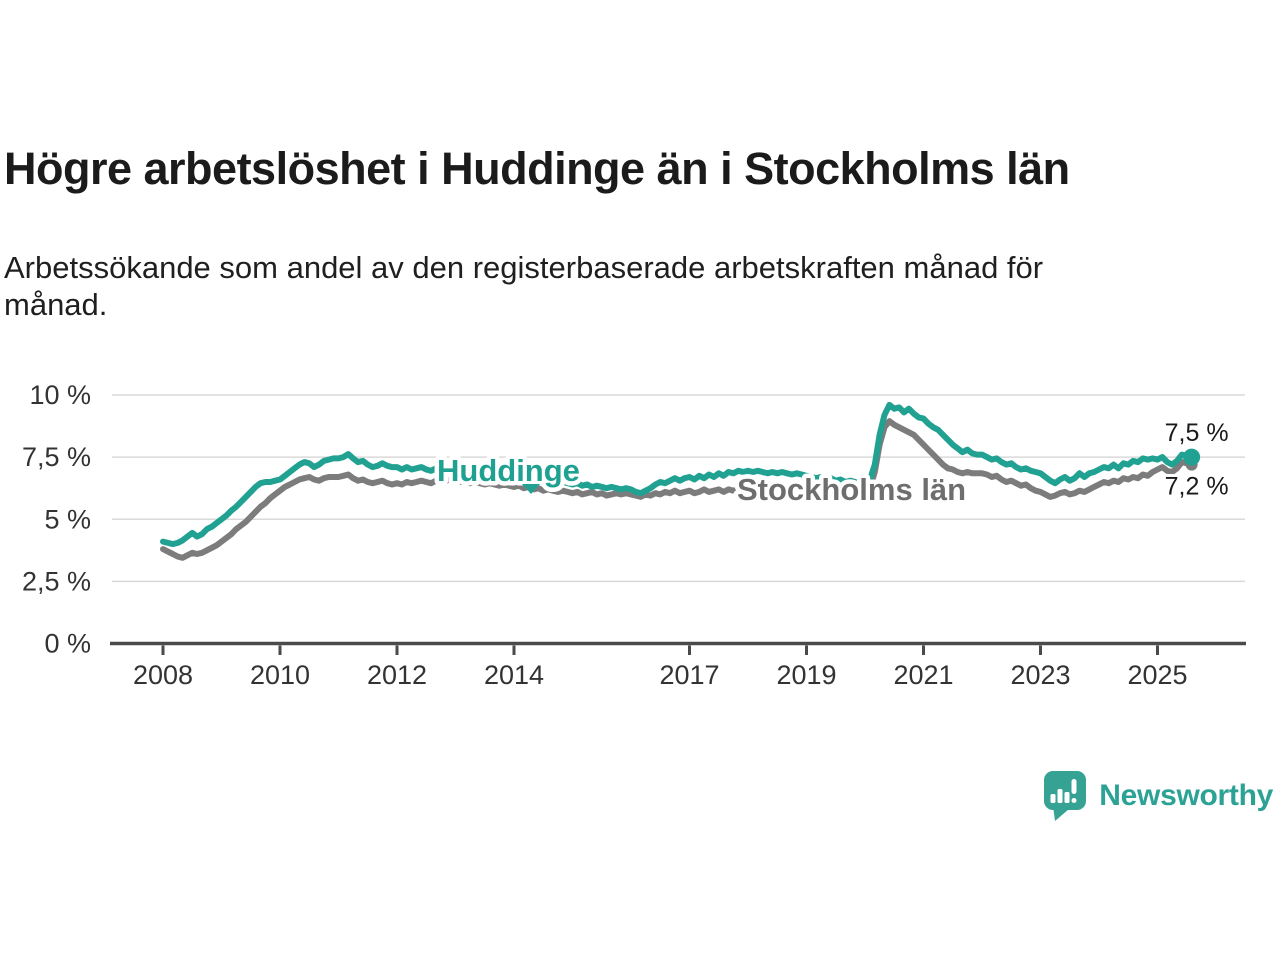  What do you see at coordinates (677, 489) in the screenshot?
I see `series-line-stockholms-län` at bounding box center [677, 489].